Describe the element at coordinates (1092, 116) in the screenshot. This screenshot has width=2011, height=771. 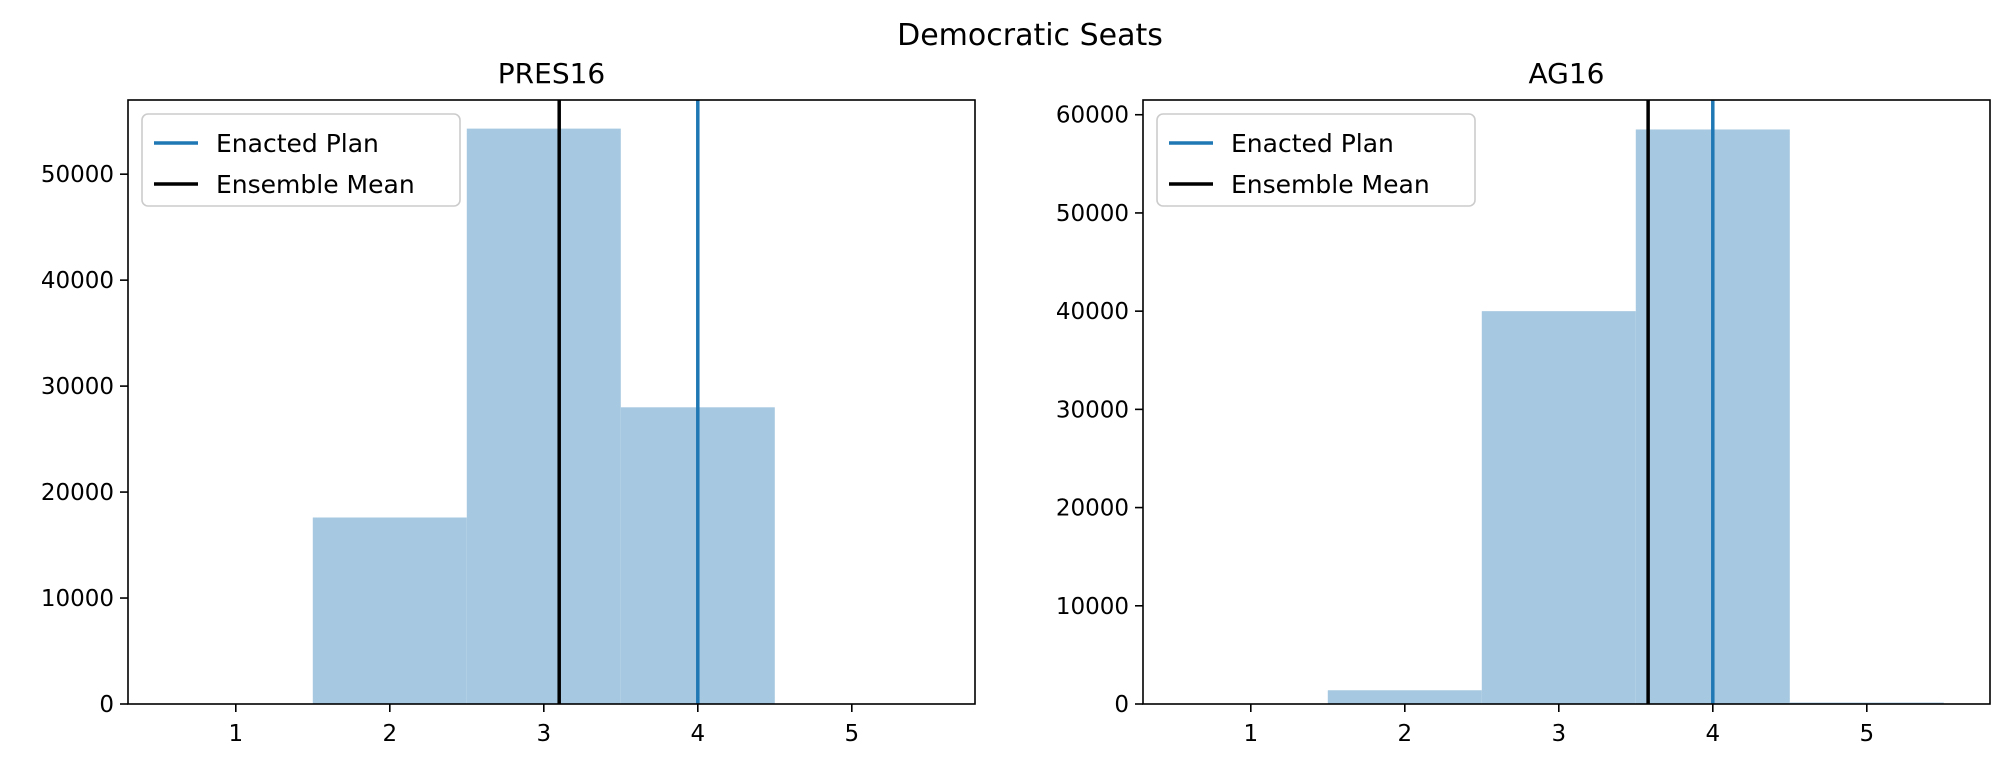
I see `y-tick-label: 60000` at that location.